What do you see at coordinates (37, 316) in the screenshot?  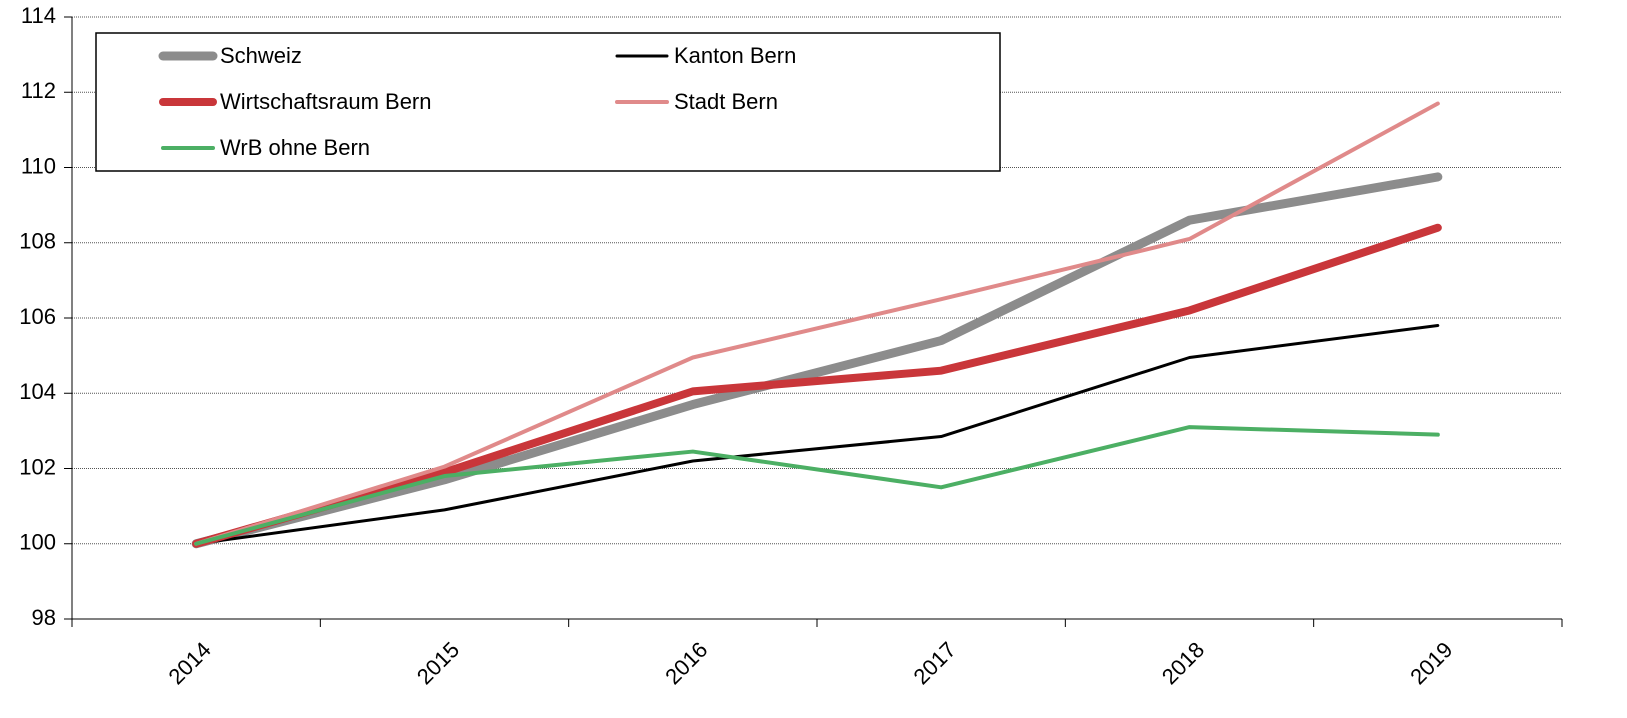 I see `y-tick-label: 106` at bounding box center [37, 316].